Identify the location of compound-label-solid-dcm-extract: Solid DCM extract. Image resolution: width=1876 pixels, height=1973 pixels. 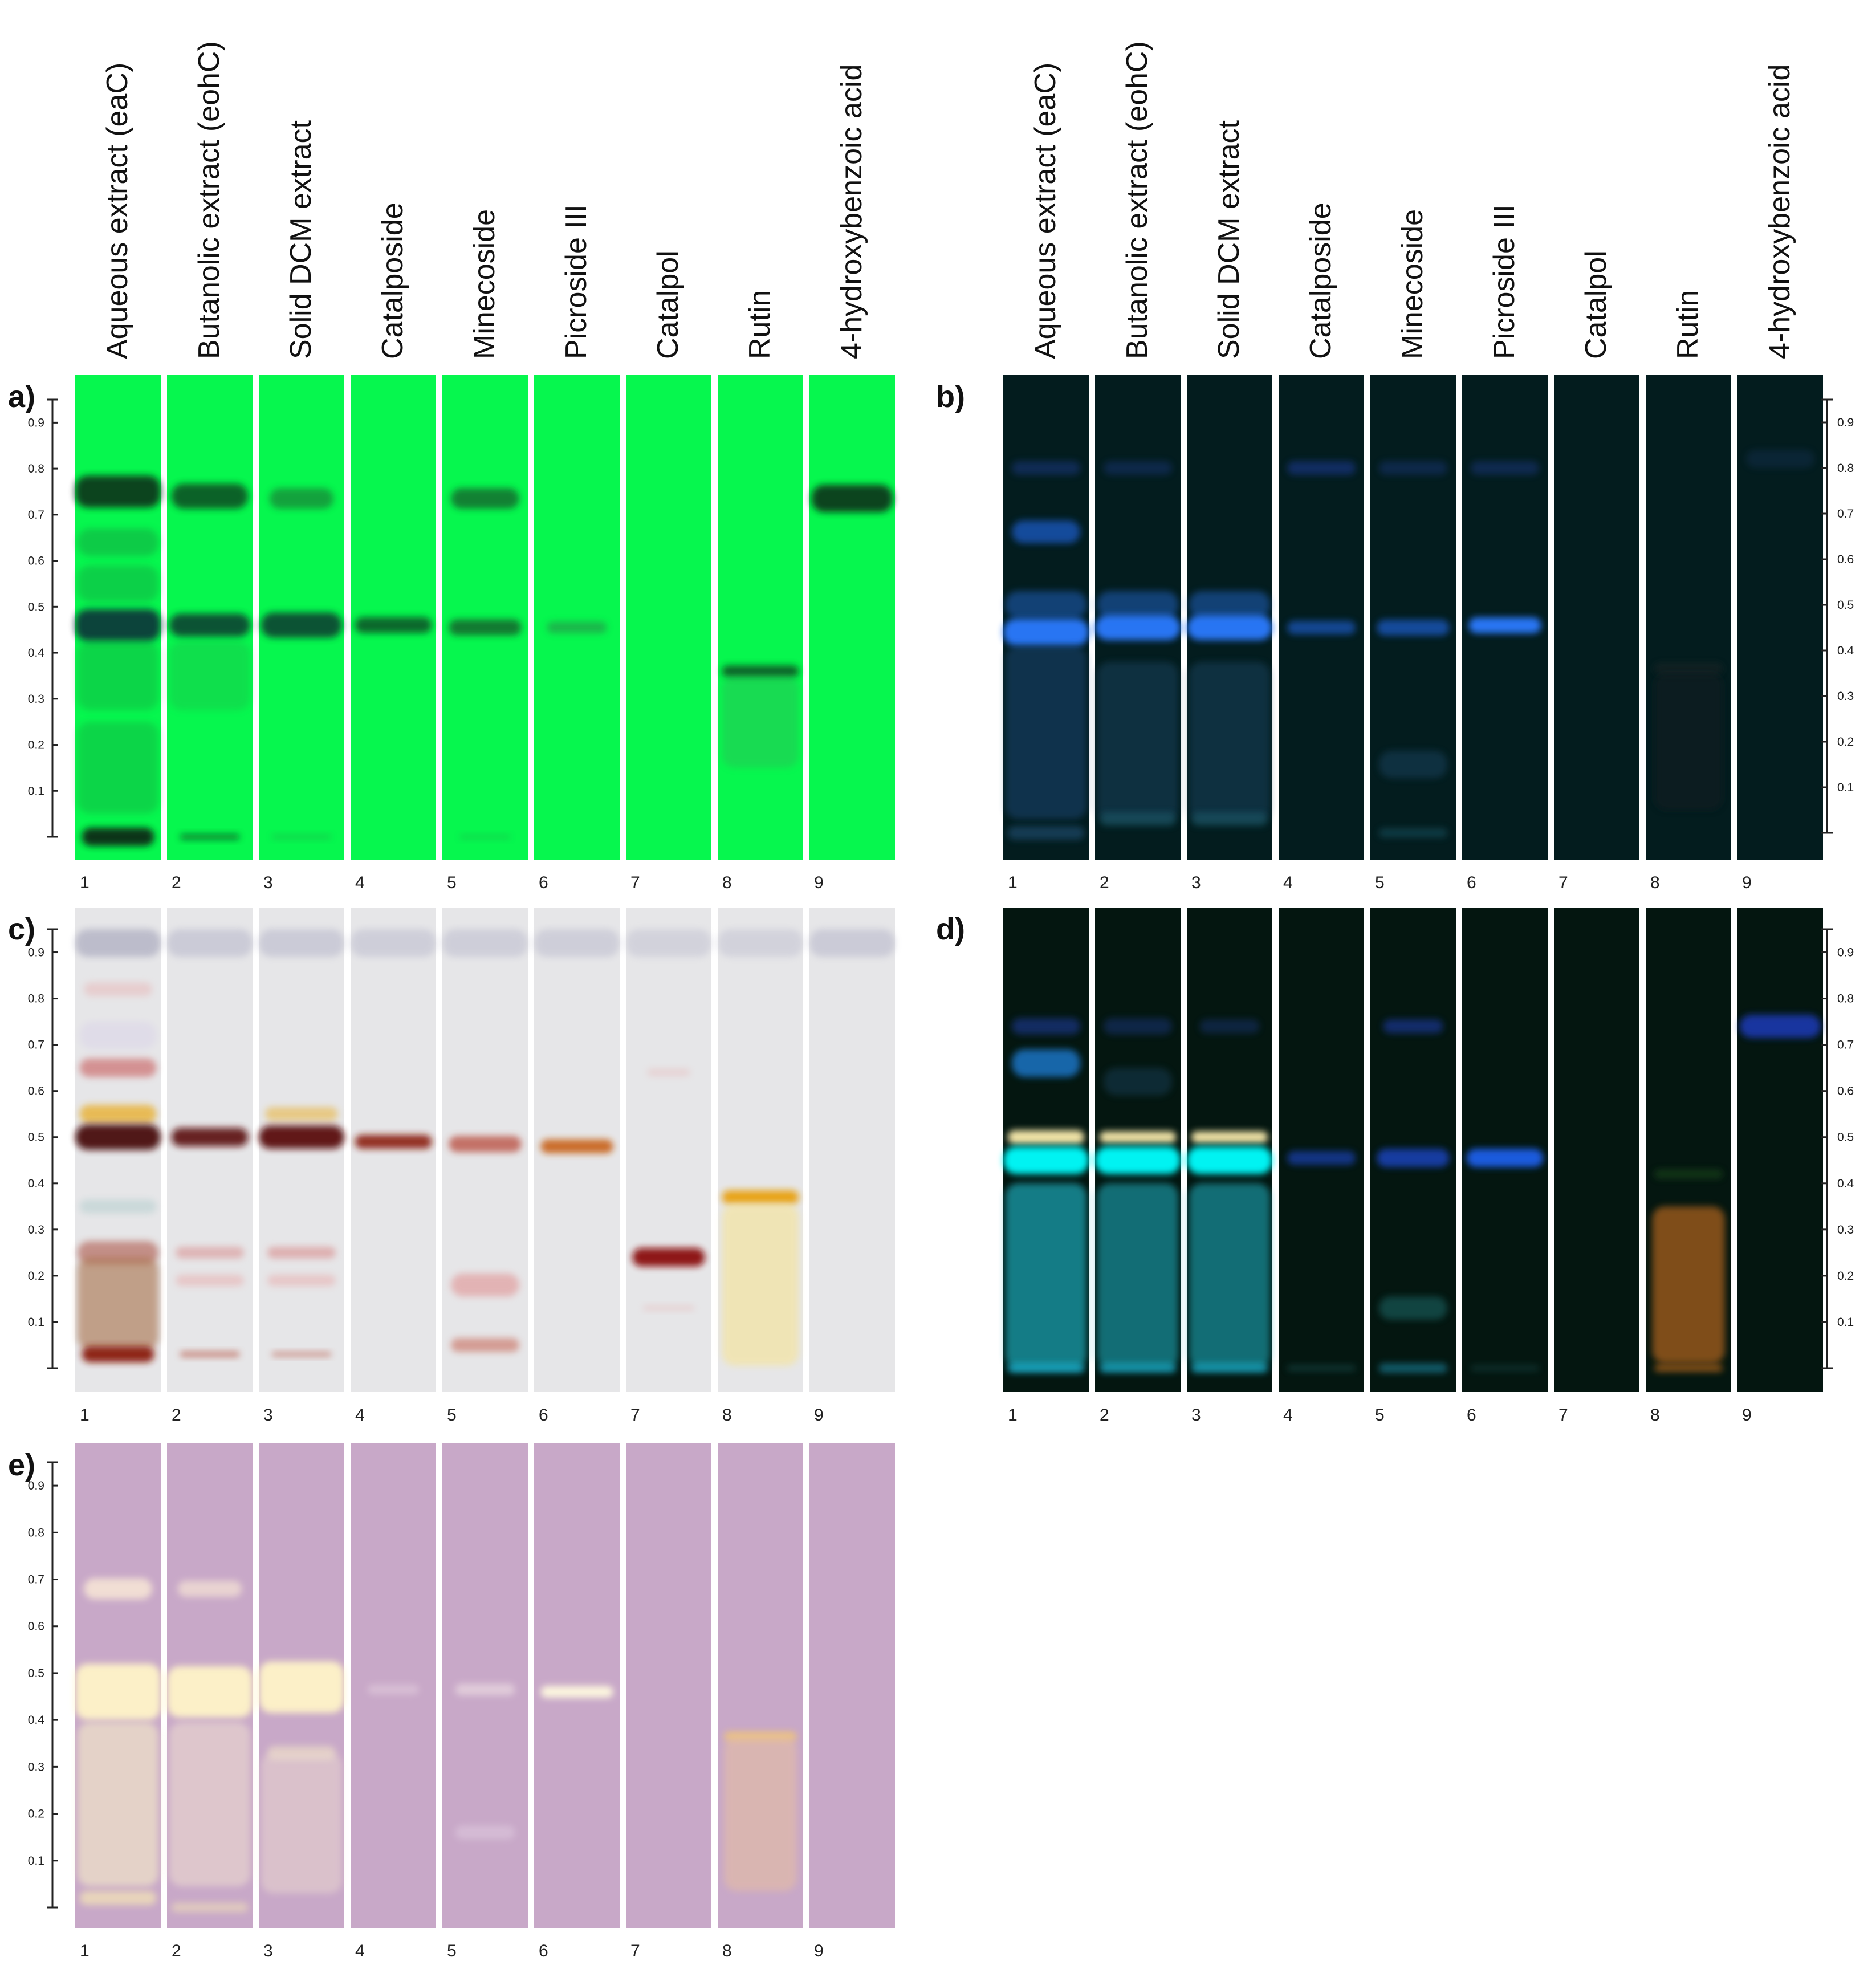
(301, 239).